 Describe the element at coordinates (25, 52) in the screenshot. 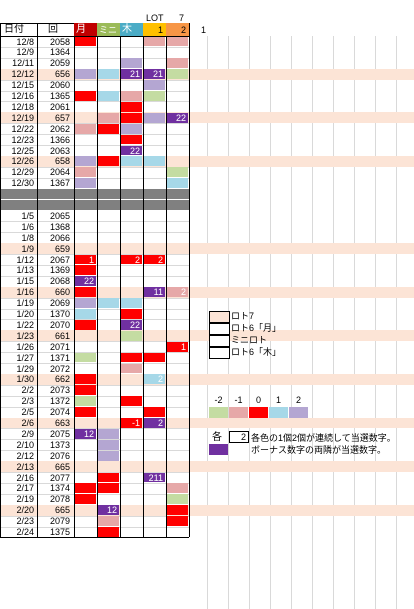

I see `date-cell: 12/9` at that location.